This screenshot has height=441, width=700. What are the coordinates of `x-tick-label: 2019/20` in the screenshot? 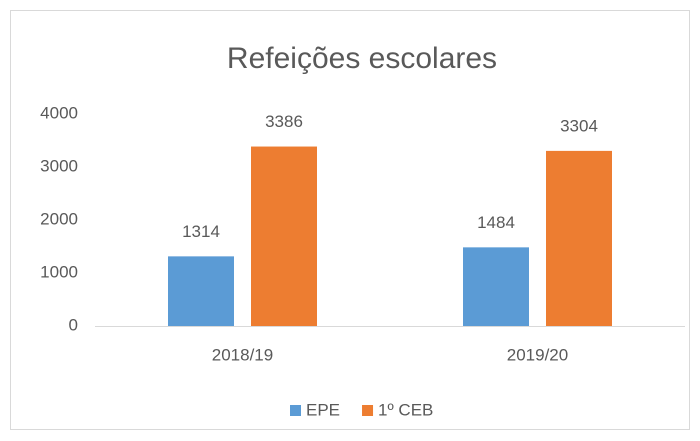 It's located at (537, 354).